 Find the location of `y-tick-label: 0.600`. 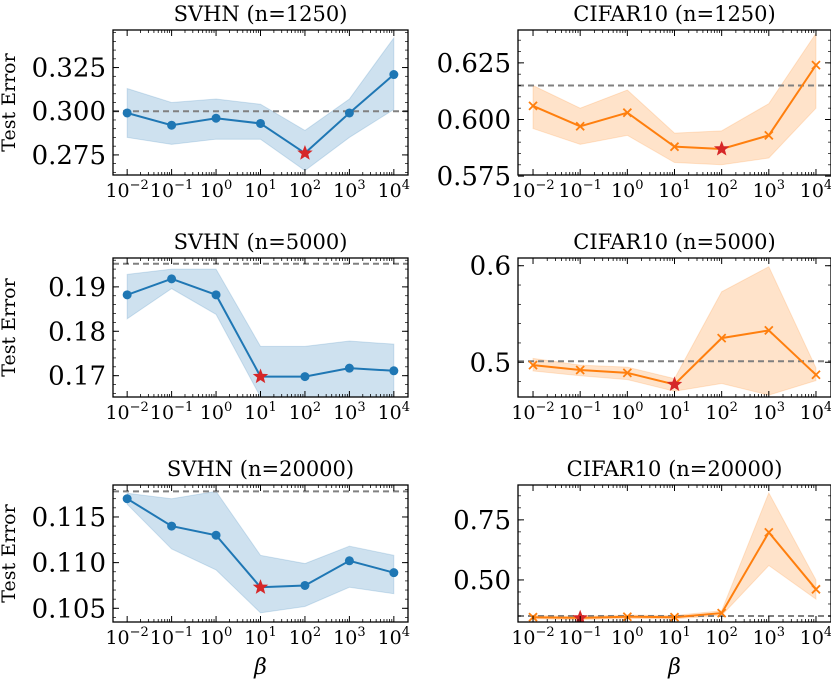

y-tick-label: 0.600 is located at coordinates (474, 120).